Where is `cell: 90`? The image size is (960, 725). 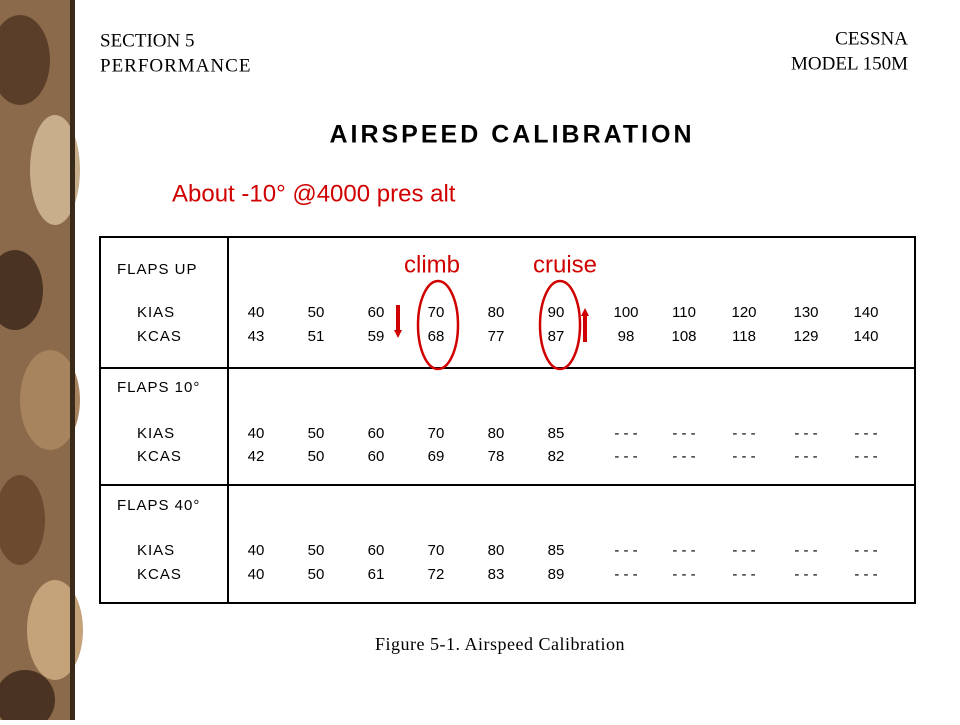 cell: 90 is located at coordinates (556, 312).